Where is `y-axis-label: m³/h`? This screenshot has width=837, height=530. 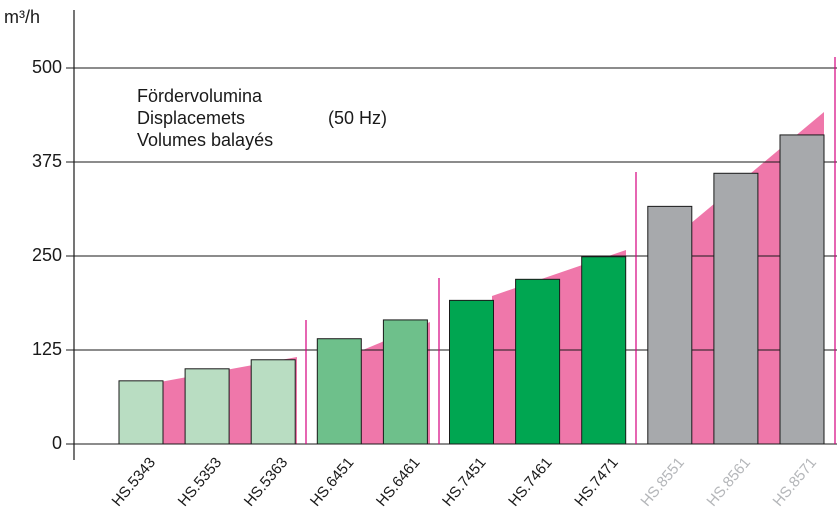
y-axis-label: m³/h is located at coordinates (22, 17).